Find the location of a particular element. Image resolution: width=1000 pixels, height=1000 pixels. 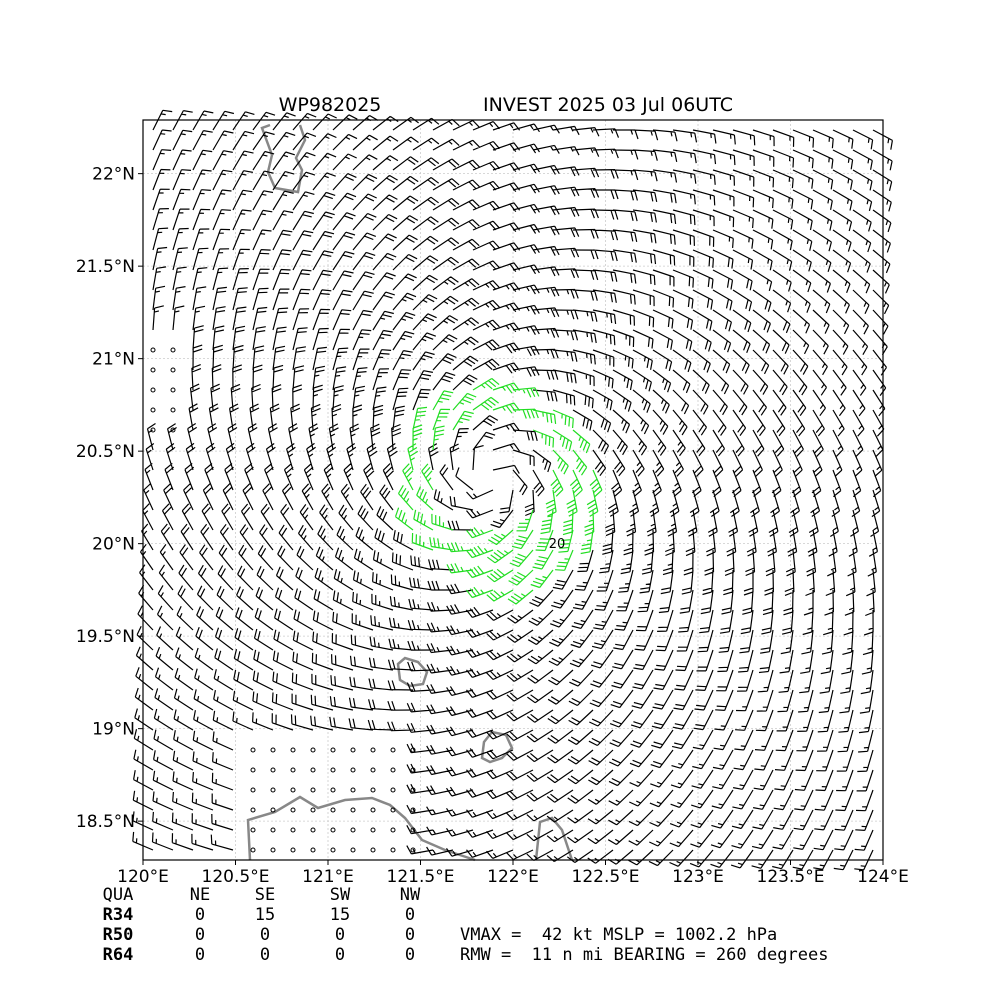

x-tick-label: 123°E is located at coordinates (698, 877).